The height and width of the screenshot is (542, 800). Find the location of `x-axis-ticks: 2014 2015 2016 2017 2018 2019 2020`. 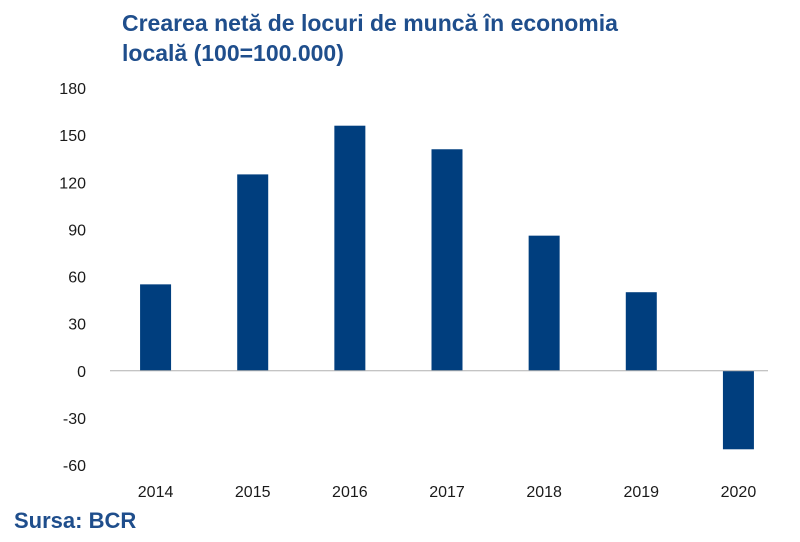

x-axis-ticks: 2014 2015 2016 2017 2018 2019 2020 is located at coordinates (447, 492).